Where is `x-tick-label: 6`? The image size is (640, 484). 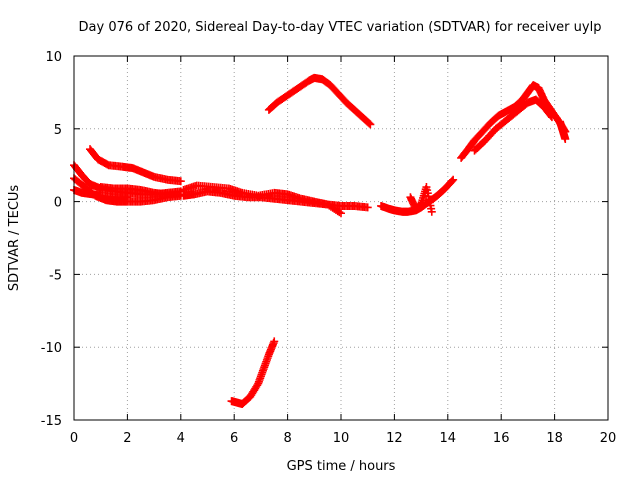
x-tick-label: 6 is located at coordinates (234, 438).